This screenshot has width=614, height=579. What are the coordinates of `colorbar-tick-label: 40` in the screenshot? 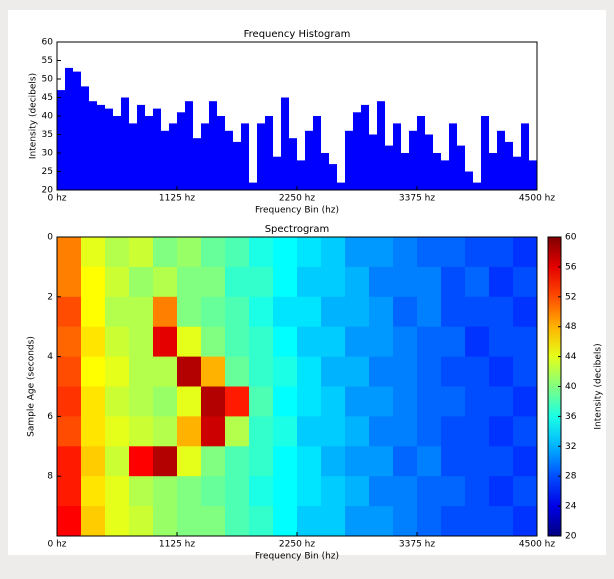 It's located at (571, 387).